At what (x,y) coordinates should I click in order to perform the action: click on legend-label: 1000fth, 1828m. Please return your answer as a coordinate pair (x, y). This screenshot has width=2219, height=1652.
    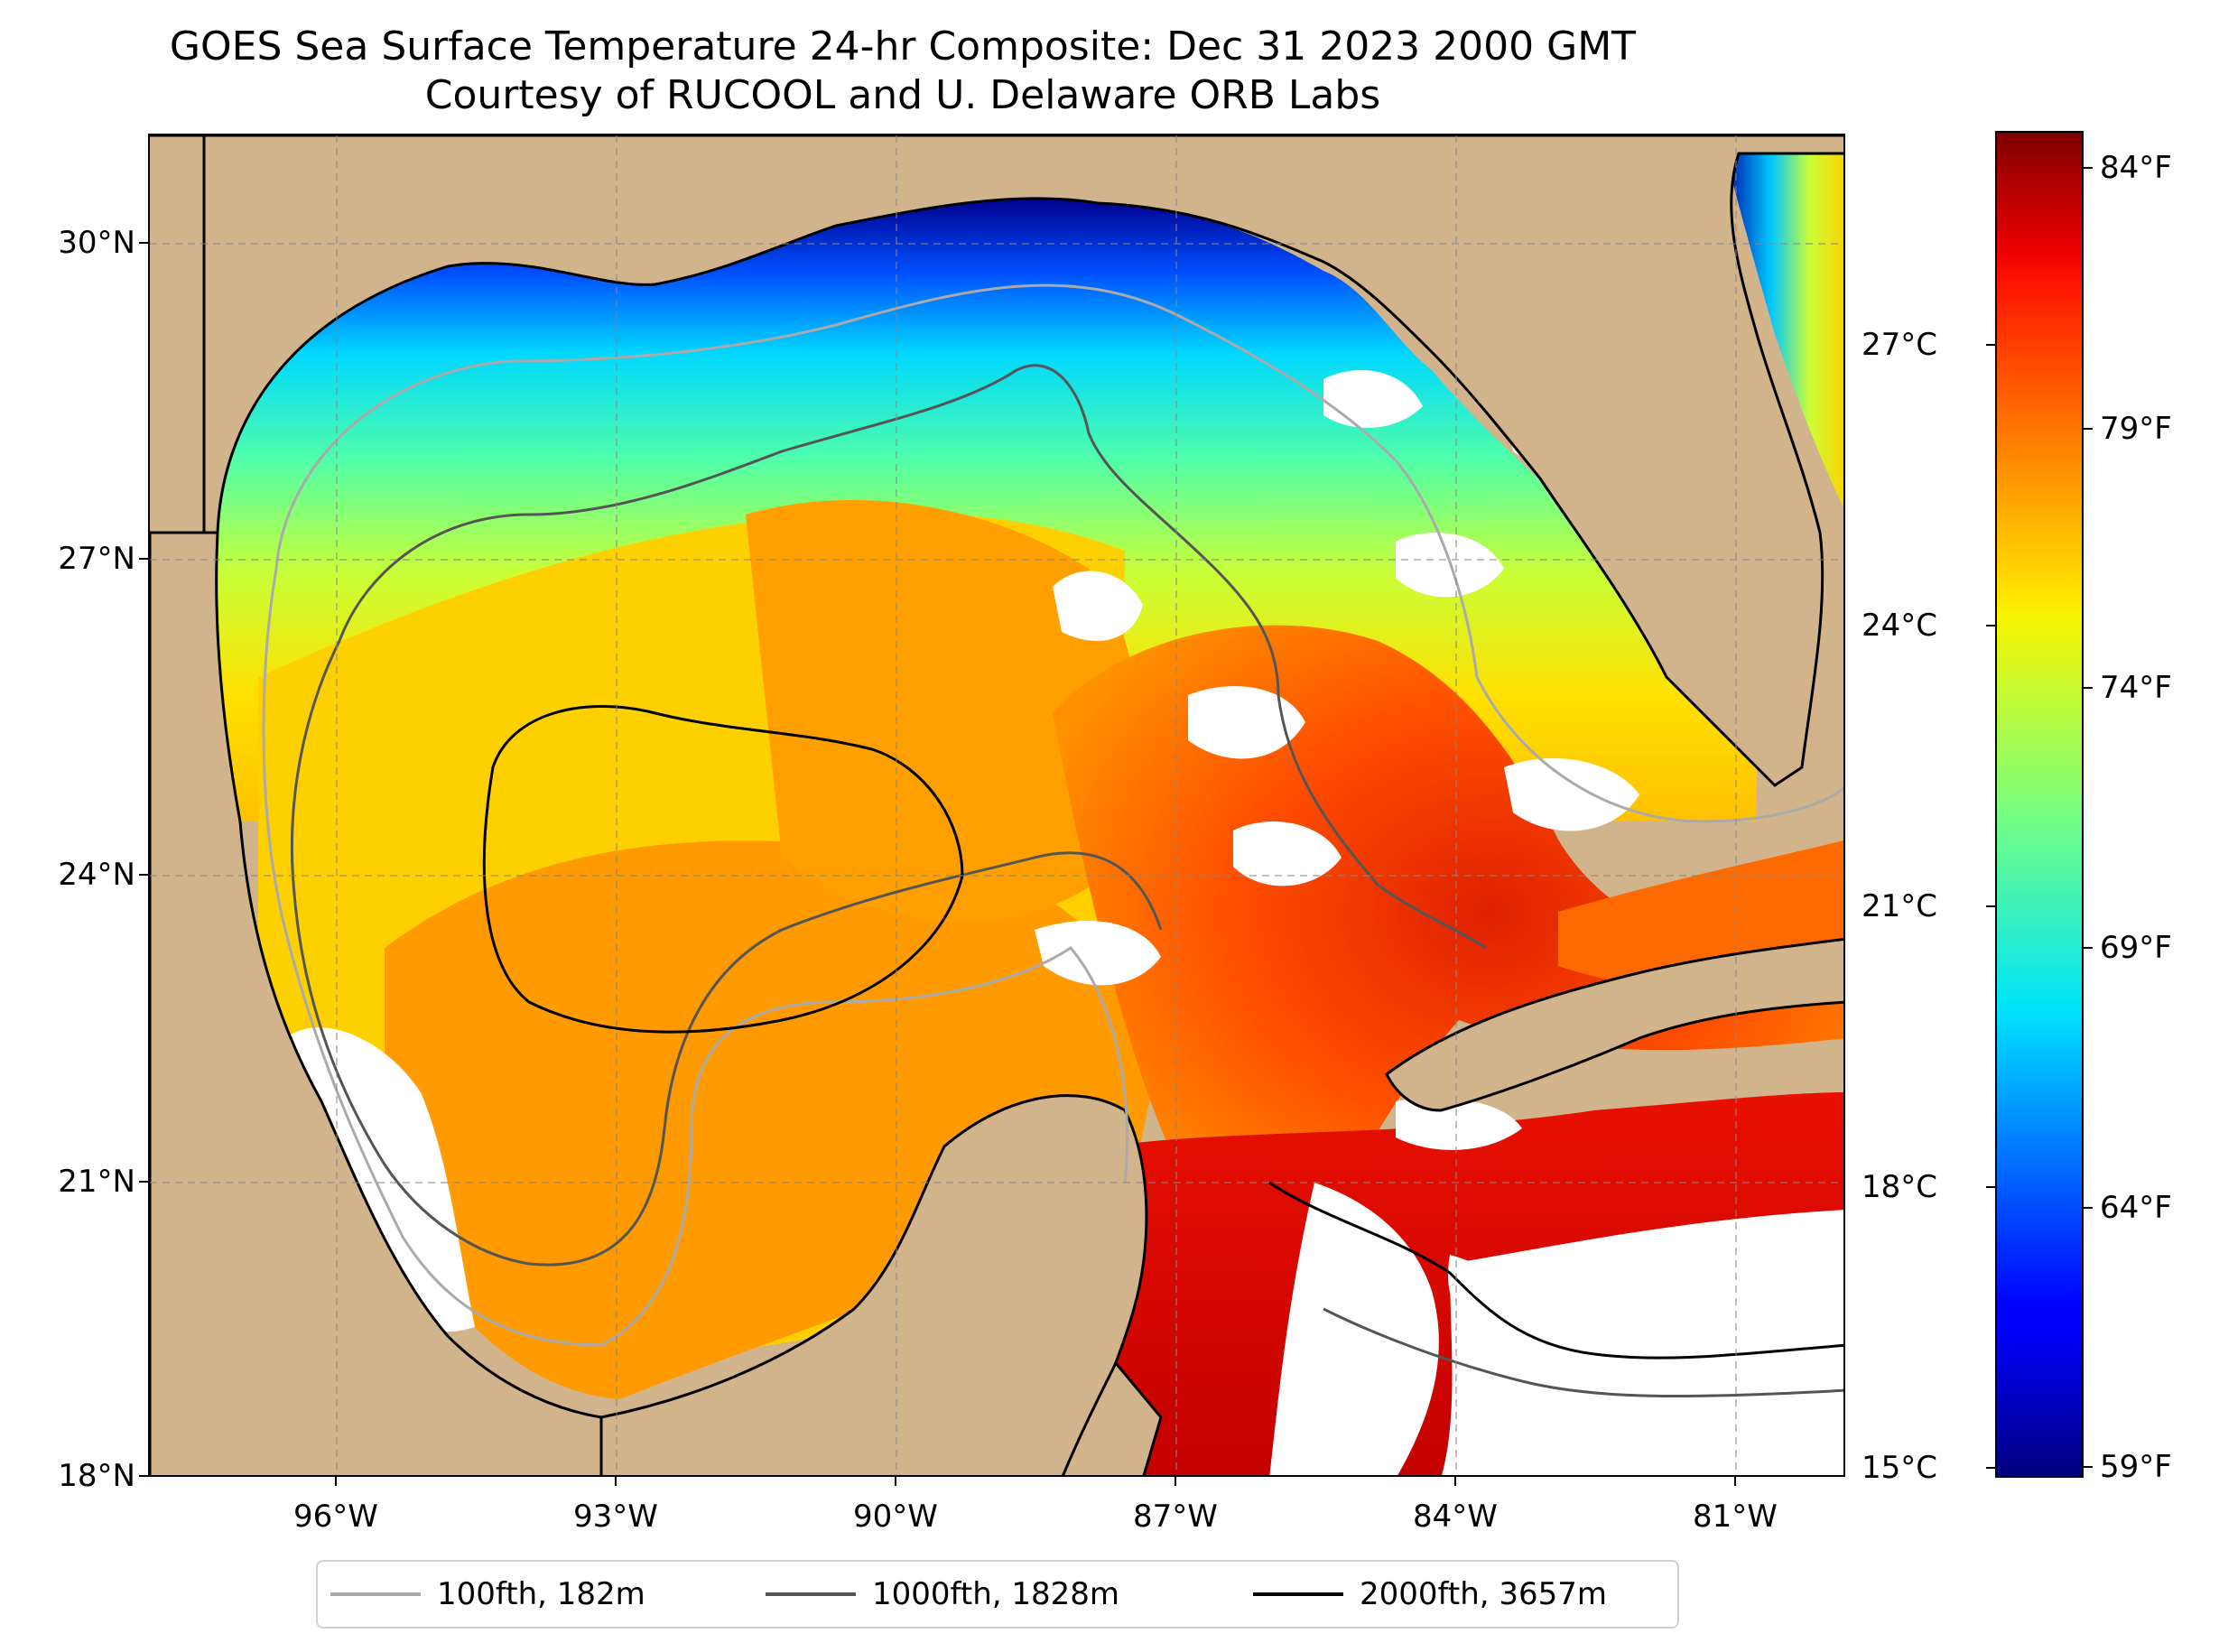
    Looking at the image, I should click on (996, 1594).